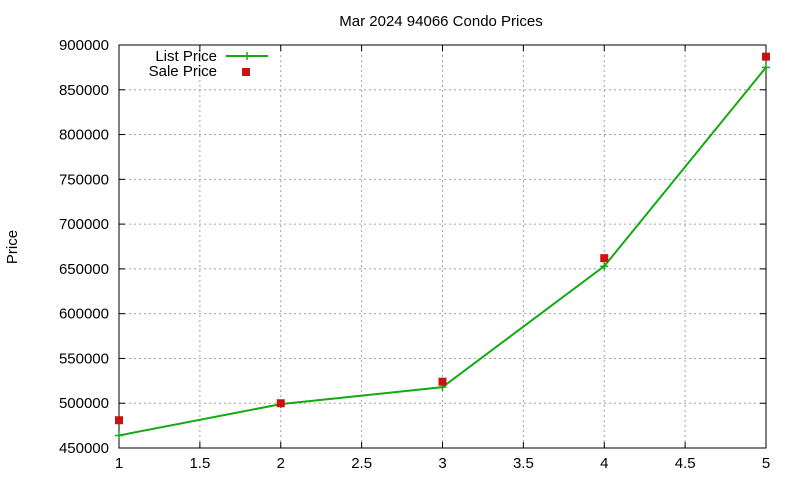  What do you see at coordinates (84, 269) in the screenshot?
I see `y-tick-label: 650000` at bounding box center [84, 269].